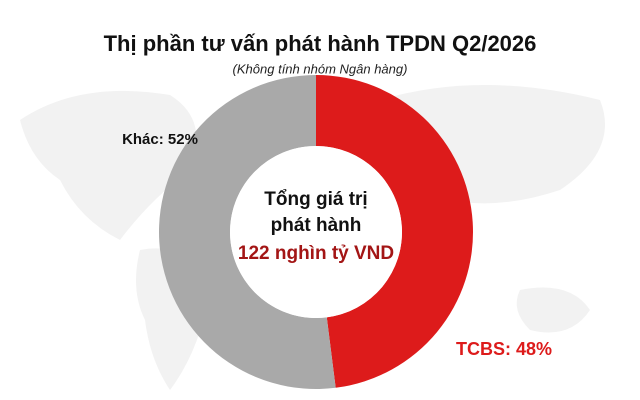 This screenshot has height=400, width=640. Describe the element at coordinates (316, 253) in the screenshot. I see `center-value: 122 nghìn tỷ VND` at that location.